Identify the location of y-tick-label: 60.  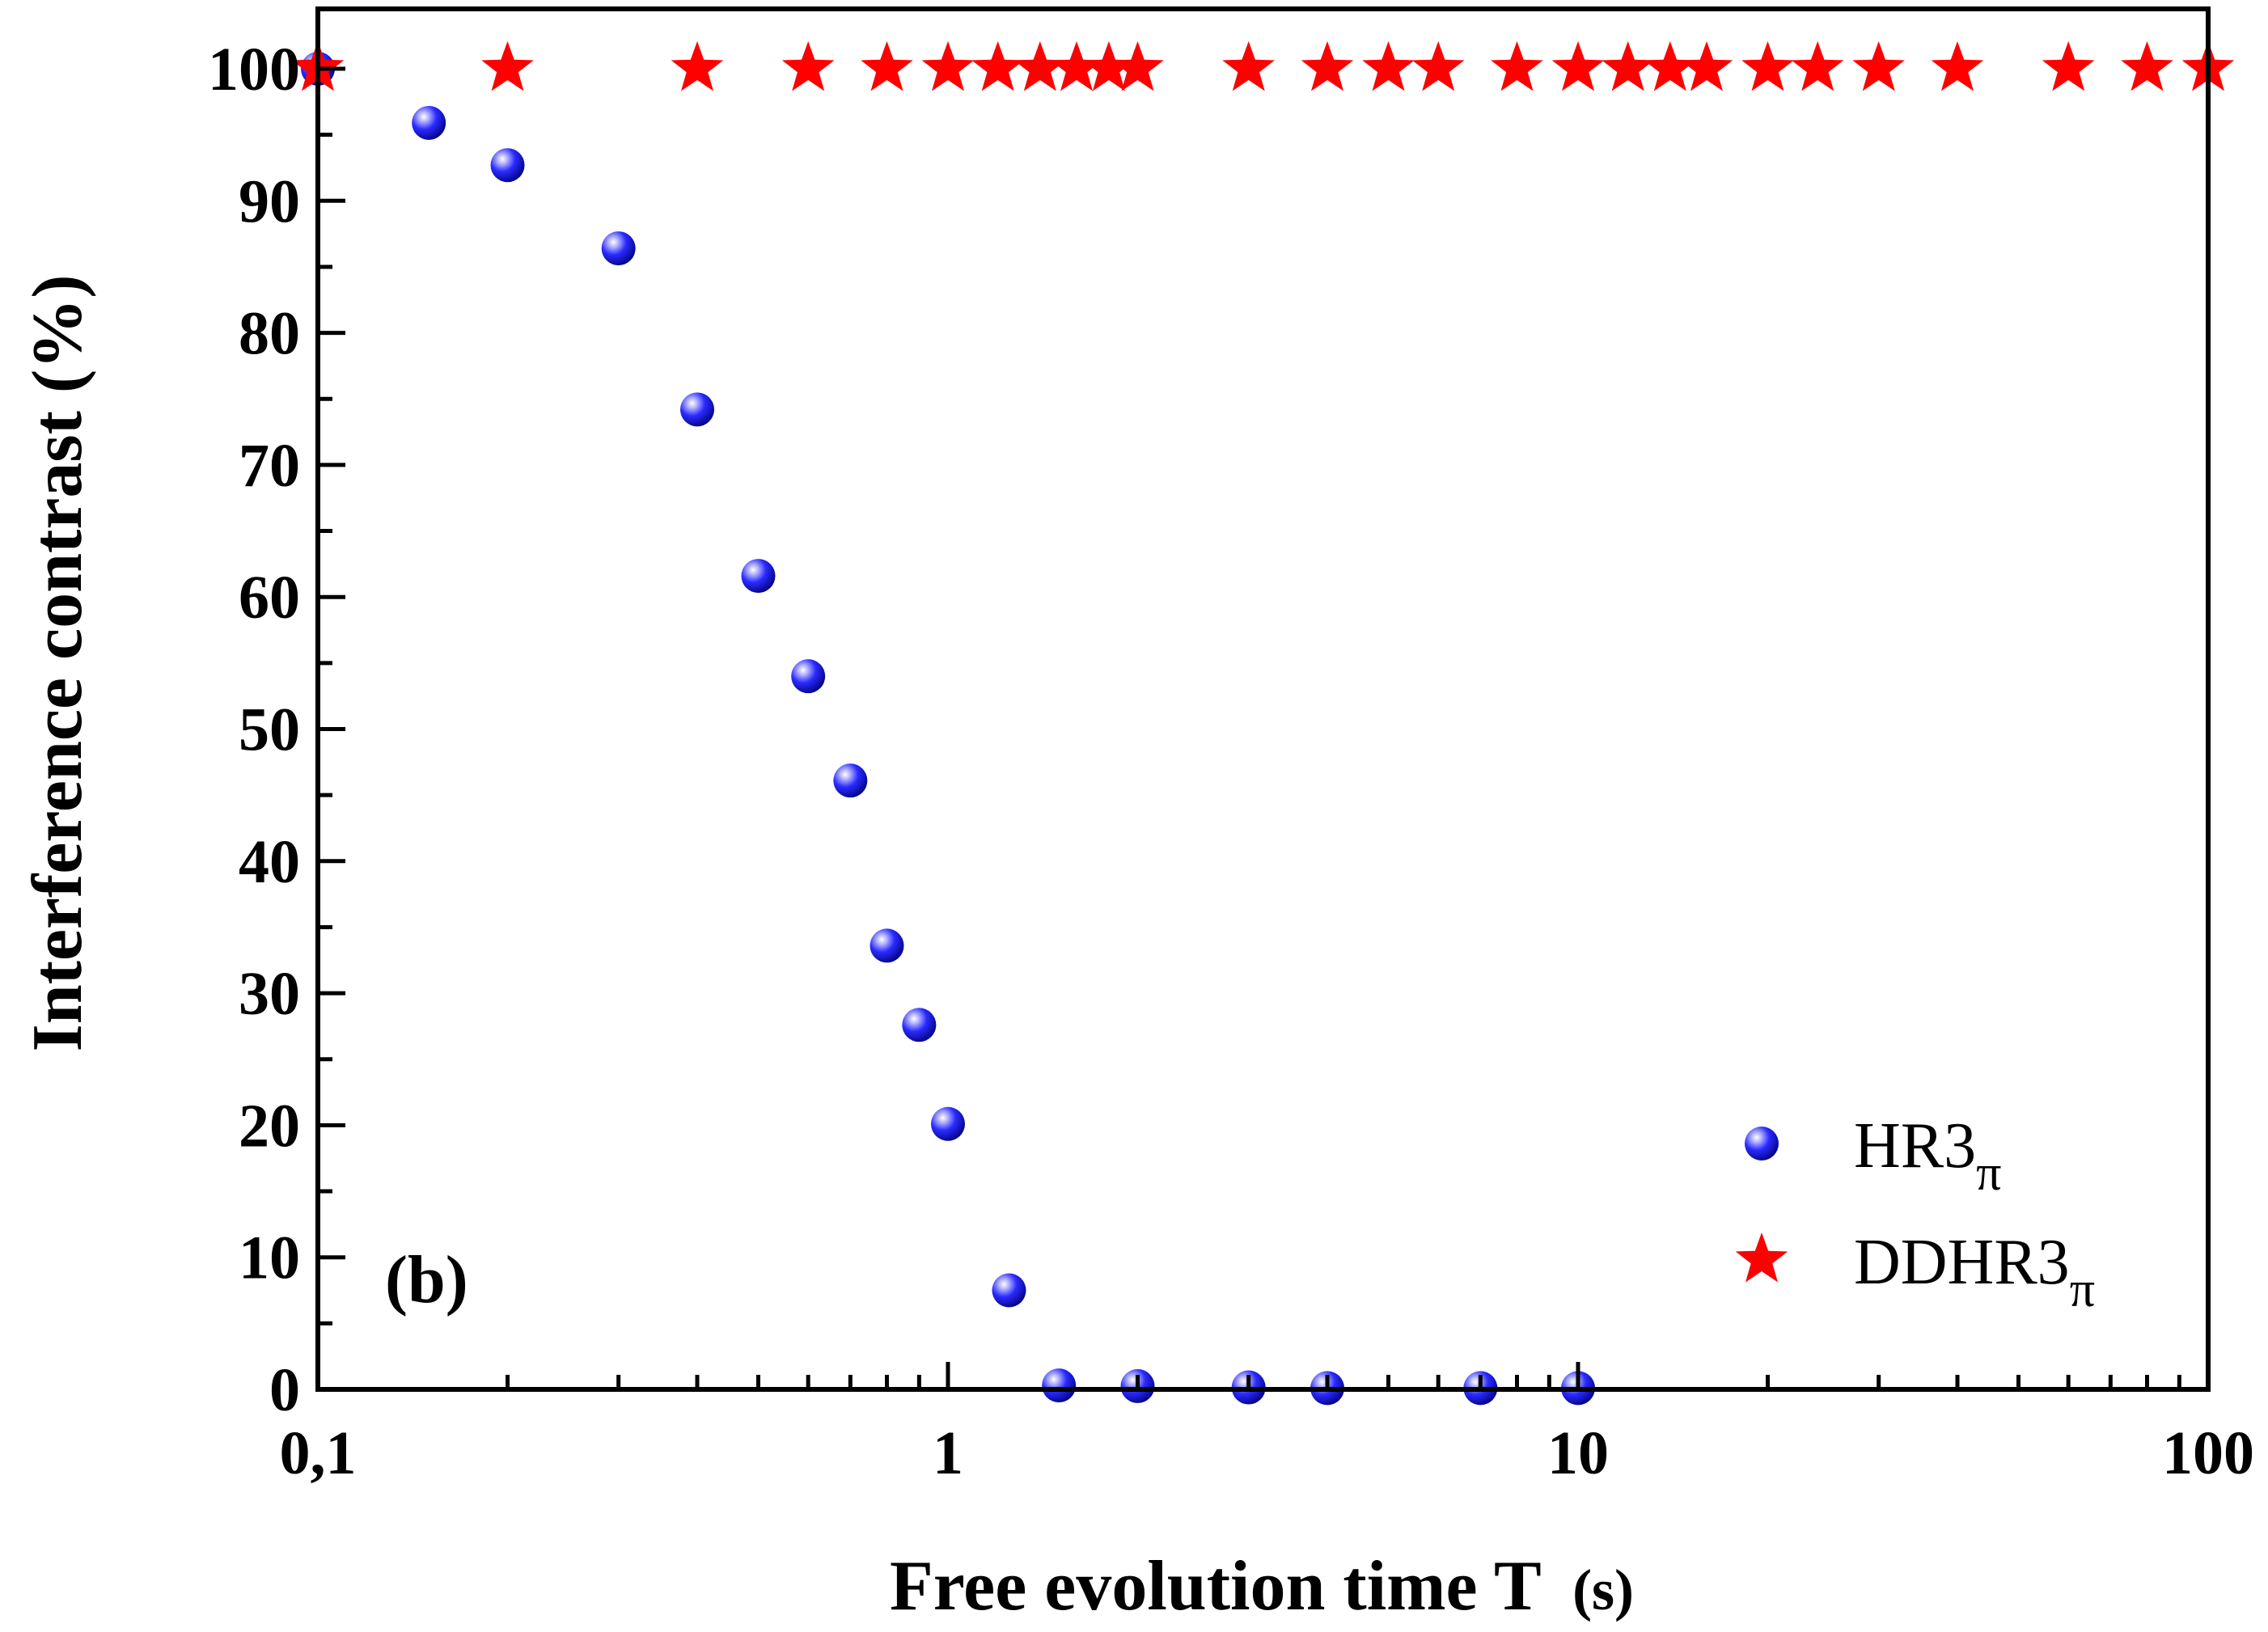
(270, 598).